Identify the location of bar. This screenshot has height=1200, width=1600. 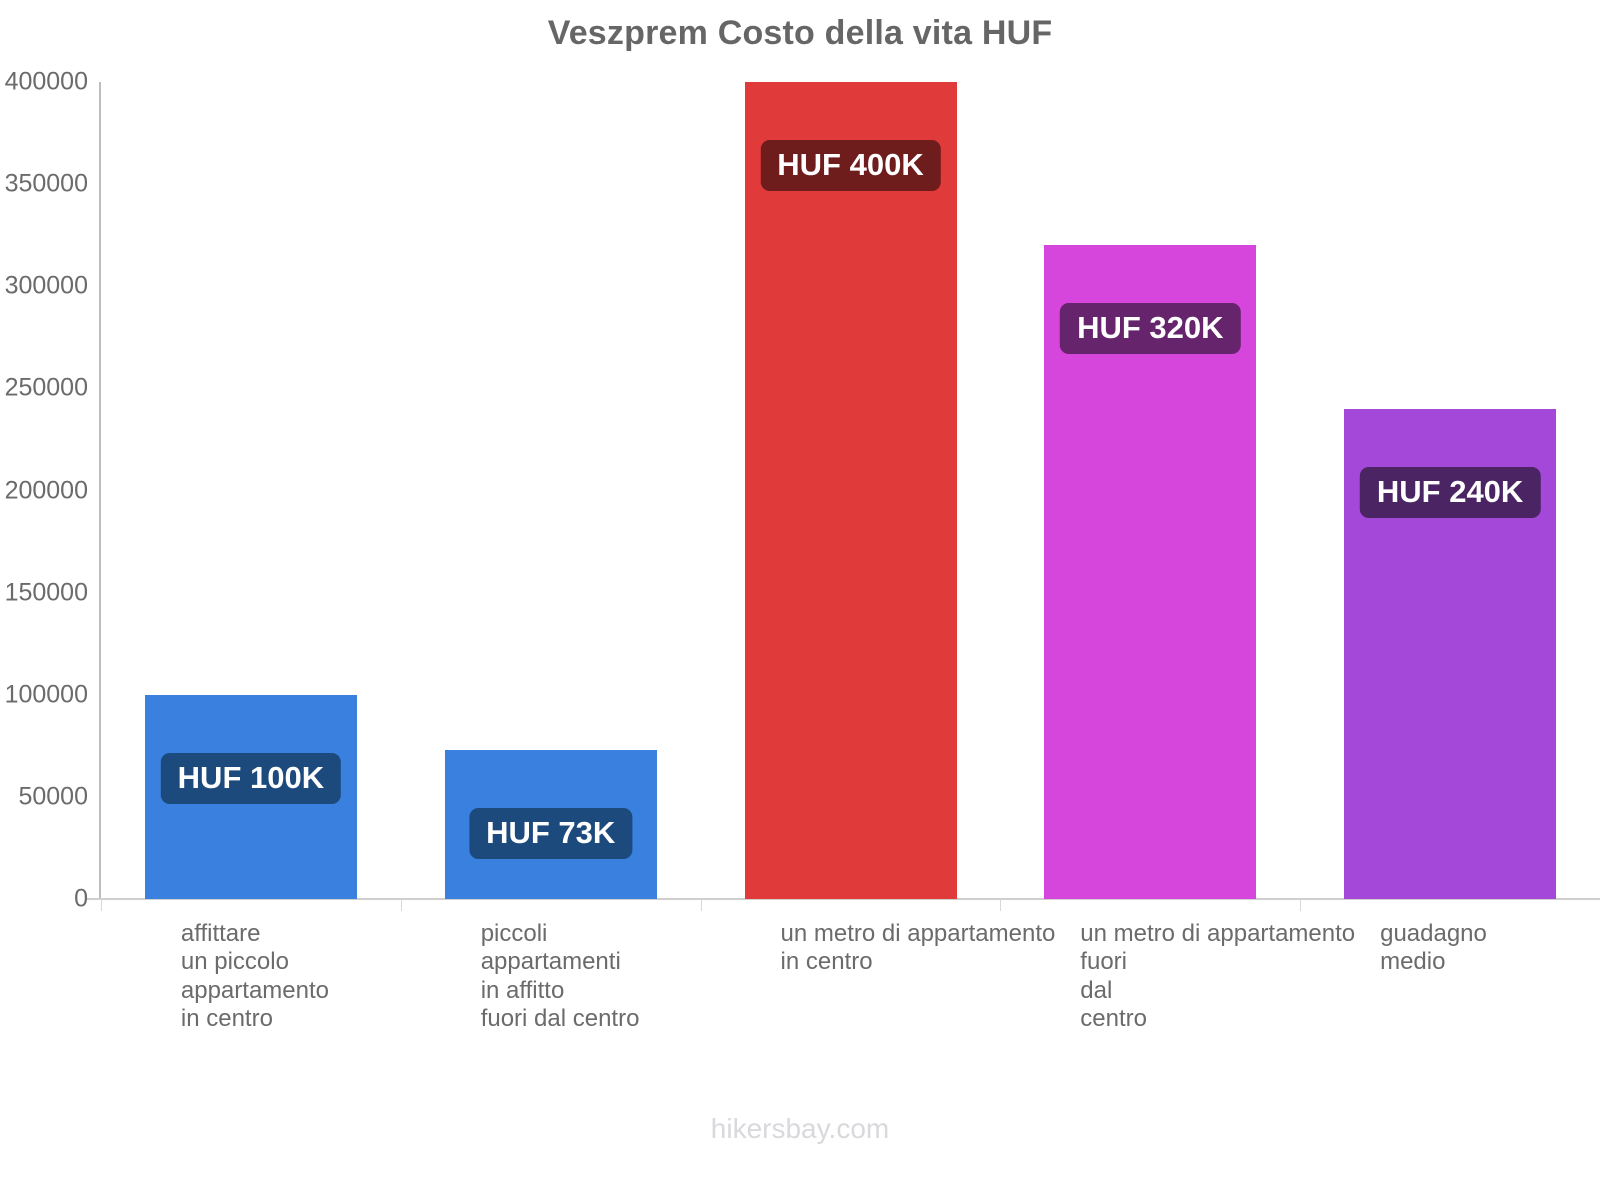
(850, 490).